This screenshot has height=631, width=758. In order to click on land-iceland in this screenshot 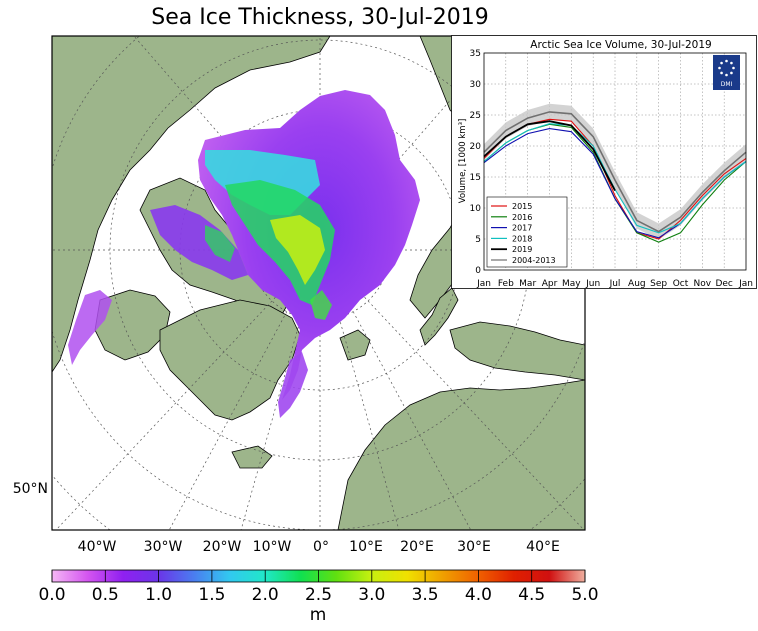, I will do `click(252, 457)`.